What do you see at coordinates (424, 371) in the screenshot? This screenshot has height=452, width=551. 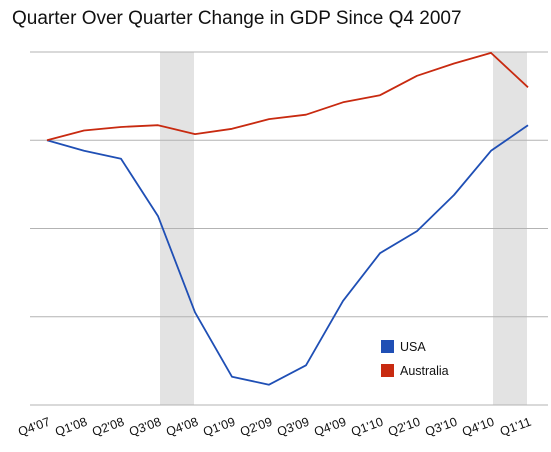 I see `legend-label-australia: Australia` at bounding box center [424, 371].